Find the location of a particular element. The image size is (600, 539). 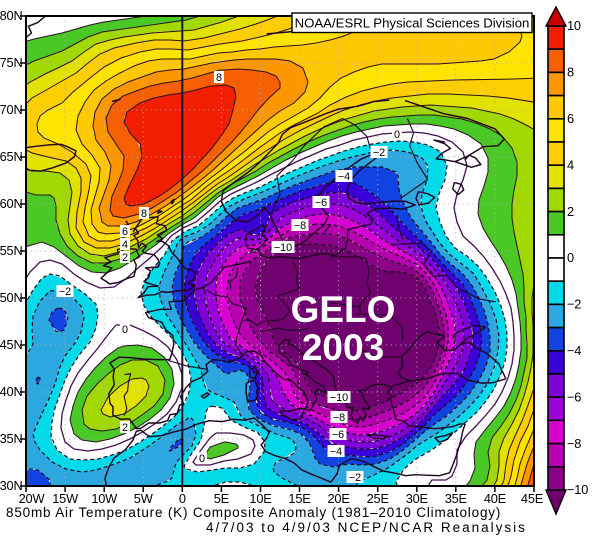

svg-text: 55N is located at coordinates (11, 250).